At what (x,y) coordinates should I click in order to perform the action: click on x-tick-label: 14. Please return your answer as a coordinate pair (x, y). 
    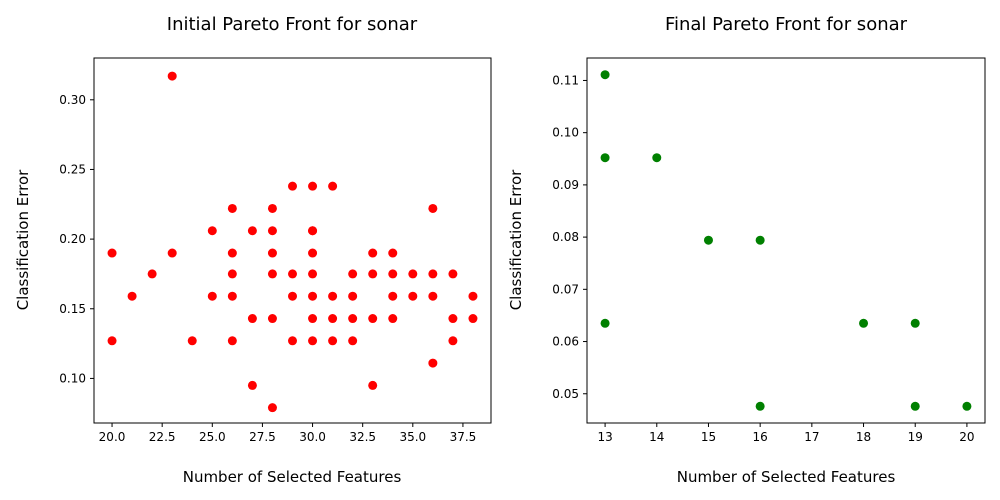
    Looking at the image, I should click on (656, 437).